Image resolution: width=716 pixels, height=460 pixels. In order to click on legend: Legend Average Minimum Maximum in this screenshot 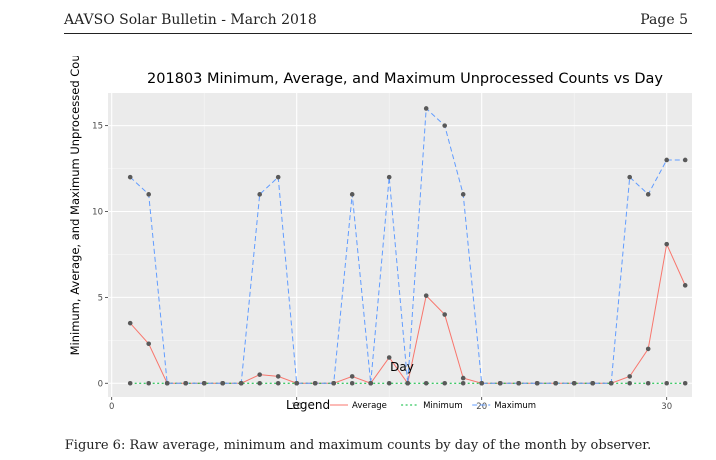, I will do `click(411, 405)`.